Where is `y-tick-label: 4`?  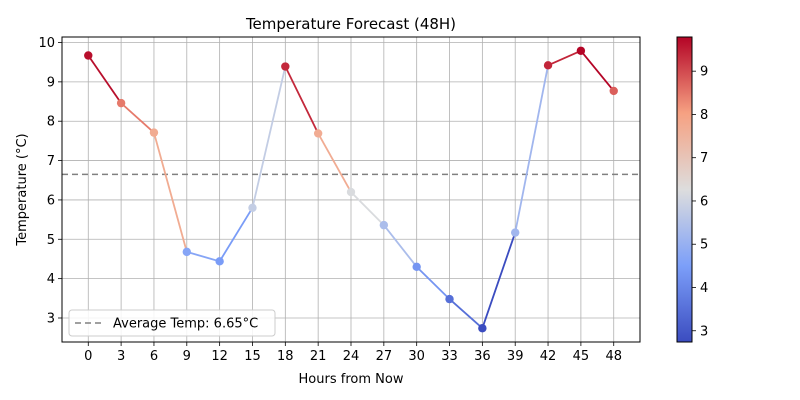
y-tick-label: 4 is located at coordinates (51, 279).